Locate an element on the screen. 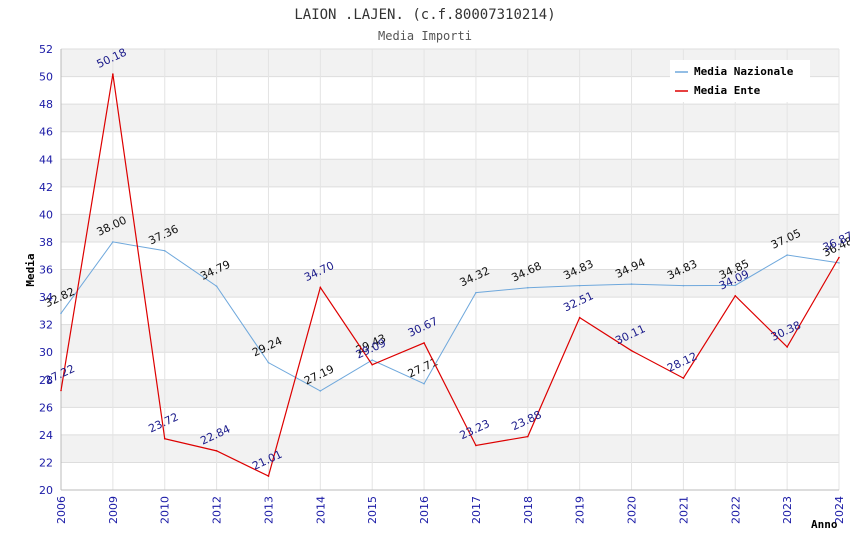  y-axis-ticks: 20 22 24 26 28 30 32 34 36 38 40 42 44 46 48 50 52 is located at coordinates (46, 270).